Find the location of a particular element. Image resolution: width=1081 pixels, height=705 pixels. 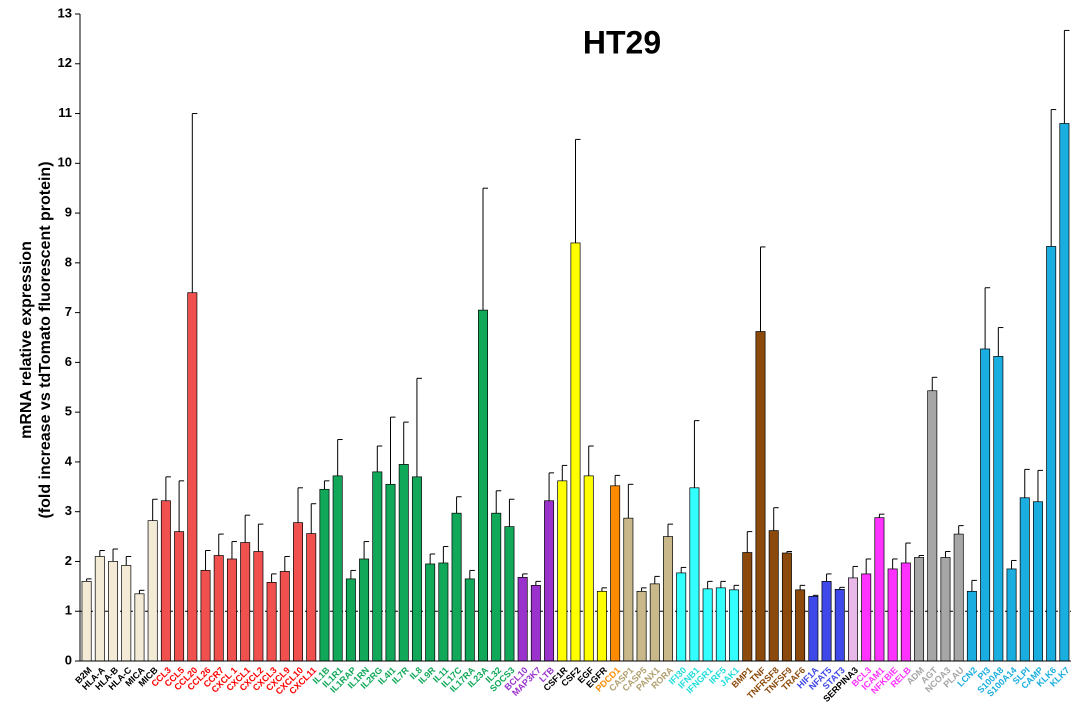

y-tick-label: 0 is located at coordinates (68, 659).